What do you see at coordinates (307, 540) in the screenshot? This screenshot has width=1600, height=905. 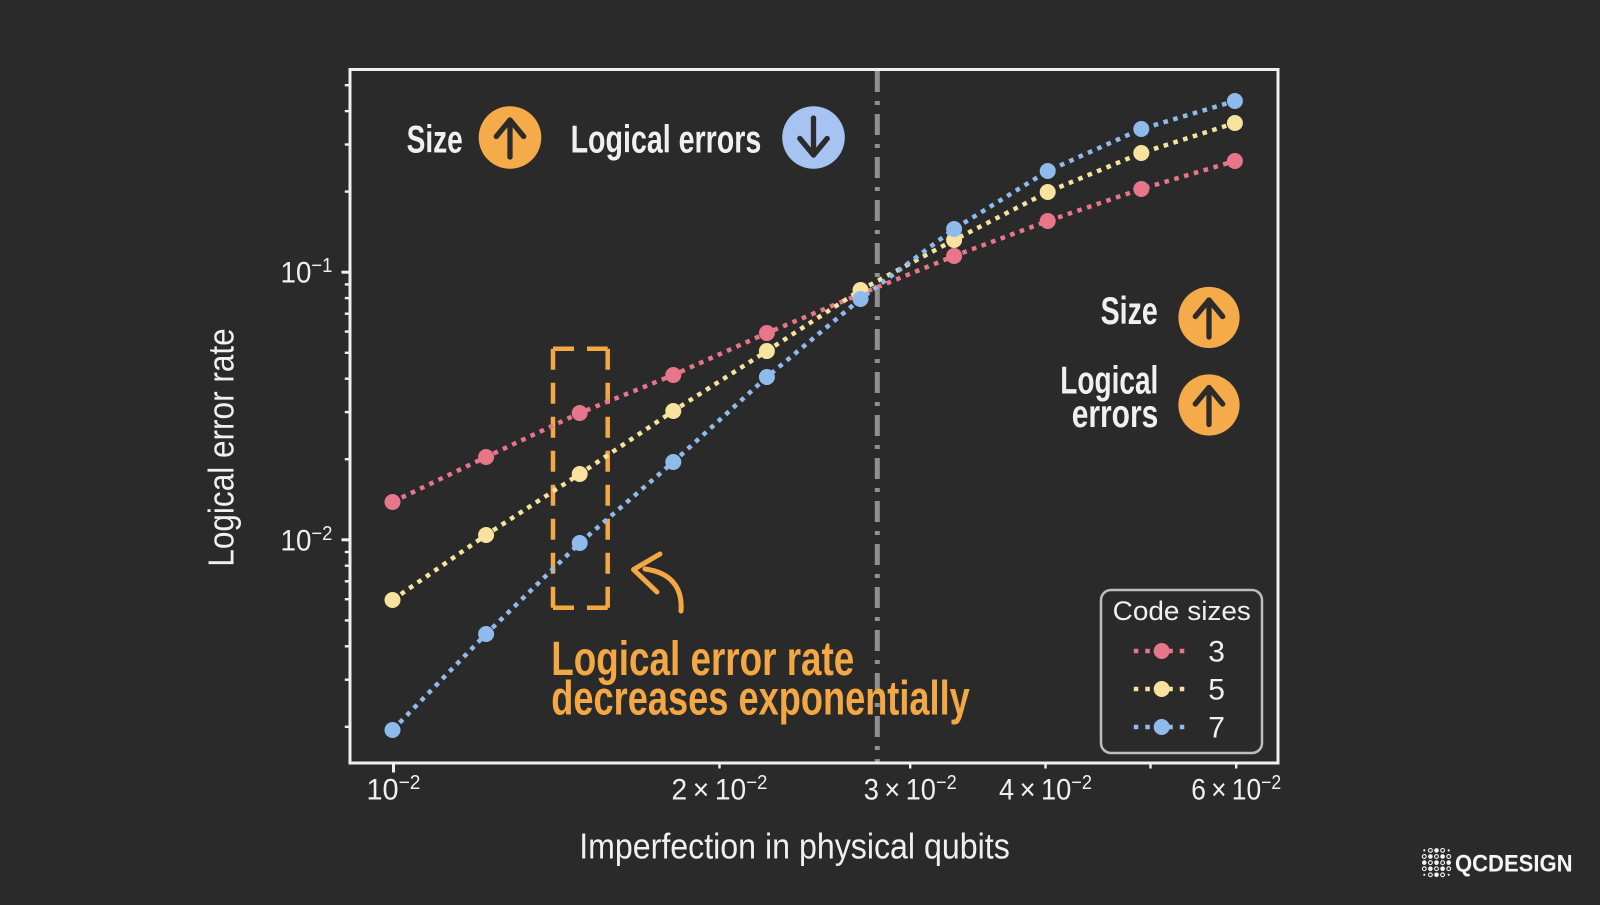 I see `svg-text: 10−2` at bounding box center [307, 540].